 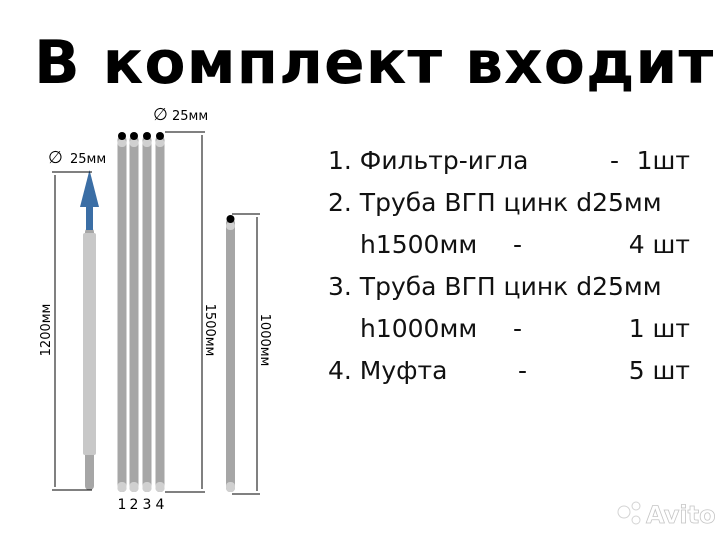 I want to click on item-qty: 4 шт, so click(x=659, y=244).